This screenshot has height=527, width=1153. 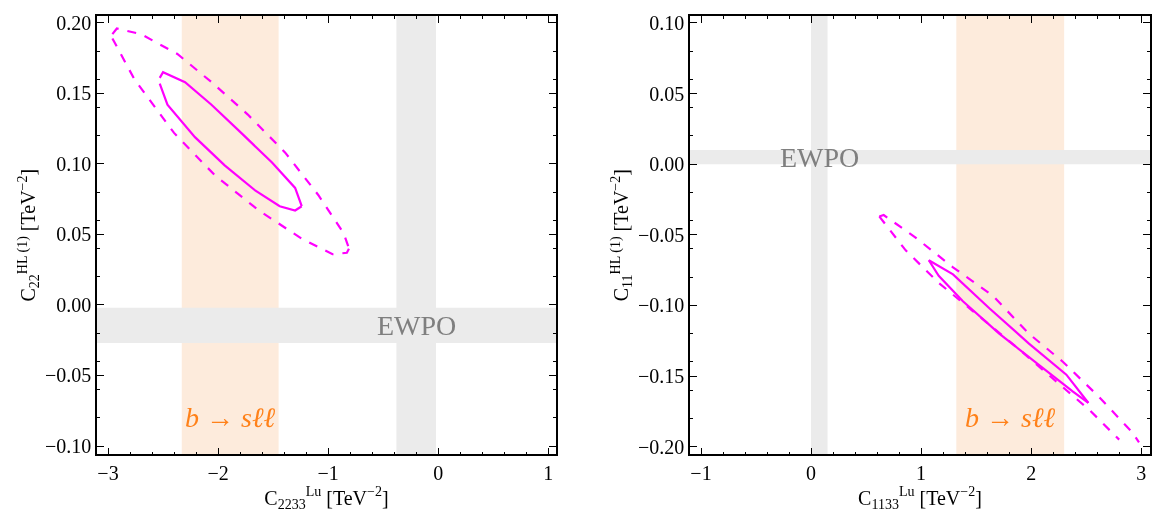 I want to click on x-tick-label: 2, so click(x=1031, y=473).